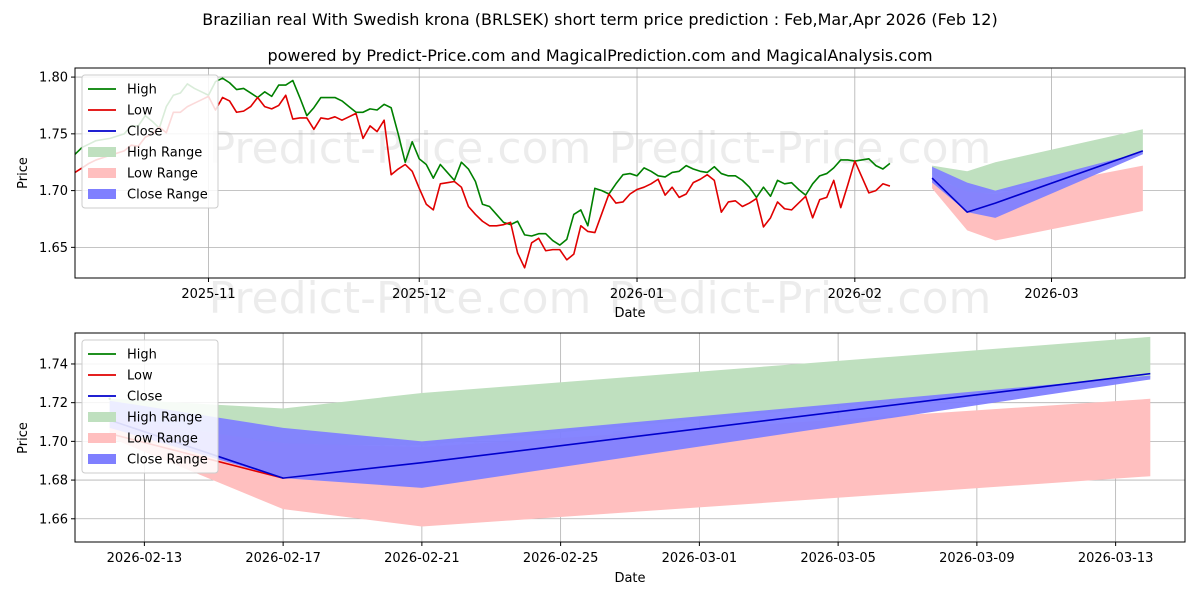  What do you see at coordinates (419, 294) in the screenshot?
I see `x-tick-label: 2025-12` at bounding box center [419, 294].